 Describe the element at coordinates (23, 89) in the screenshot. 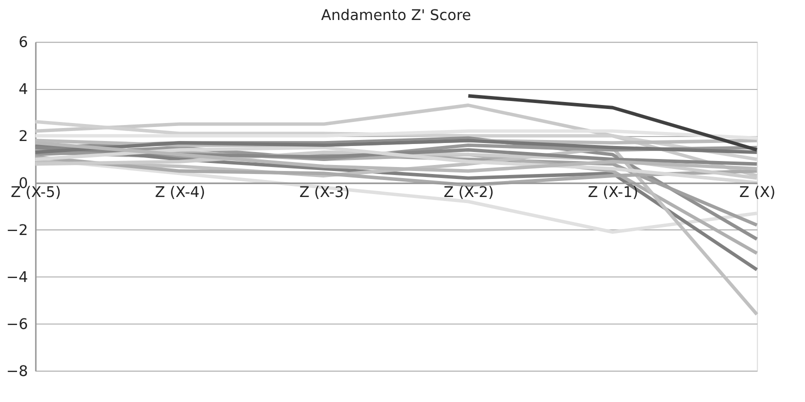

I see `y-tick-label: 4` at that location.